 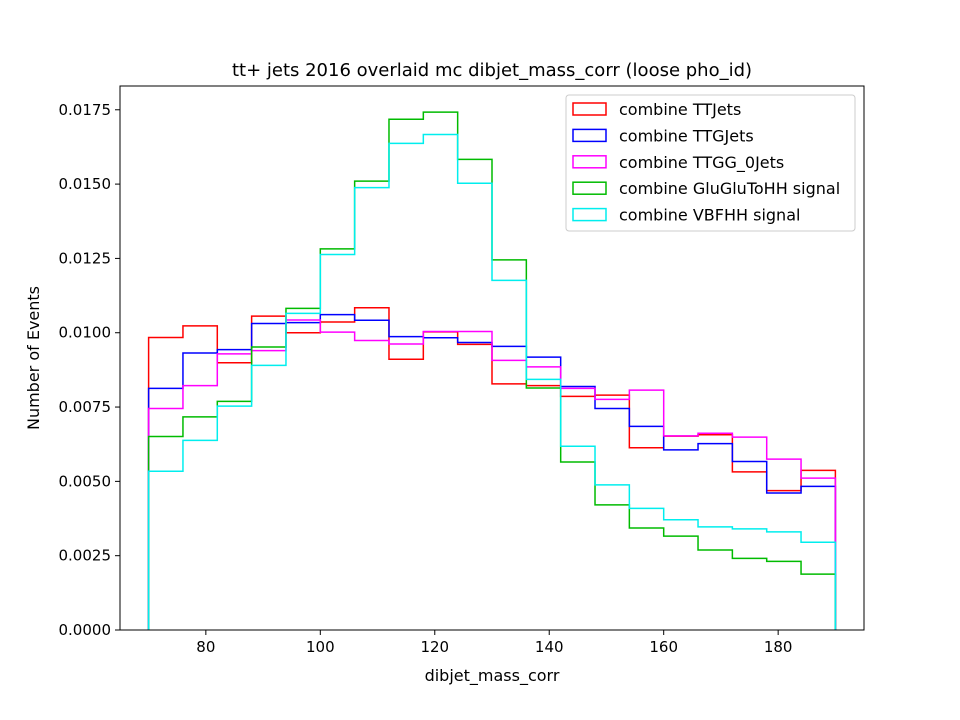 What do you see at coordinates (709, 215) in the screenshot?
I see `legend-label: combine VBFHH signal` at bounding box center [709, 215].